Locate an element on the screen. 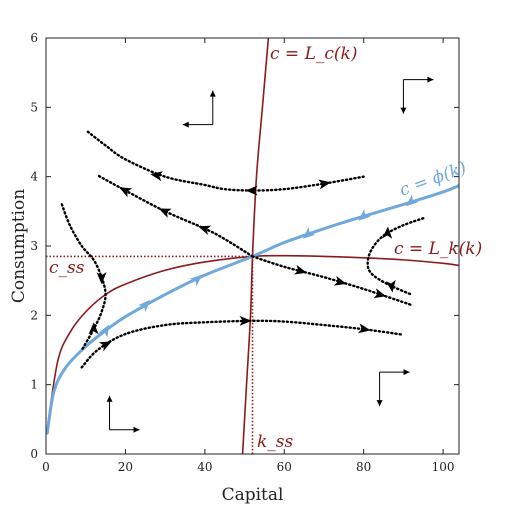  x-tick-label: 40 is located at coordinates (204, 467).